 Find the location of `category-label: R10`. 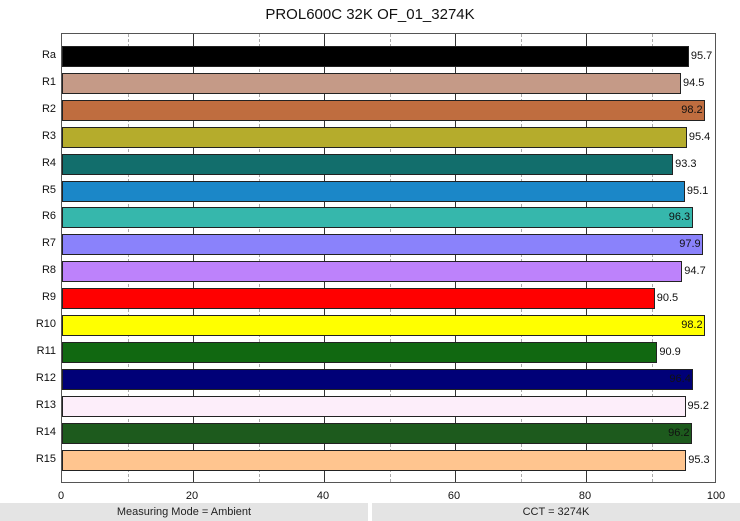

category-label: R10 is located at coordinates (45, 324).